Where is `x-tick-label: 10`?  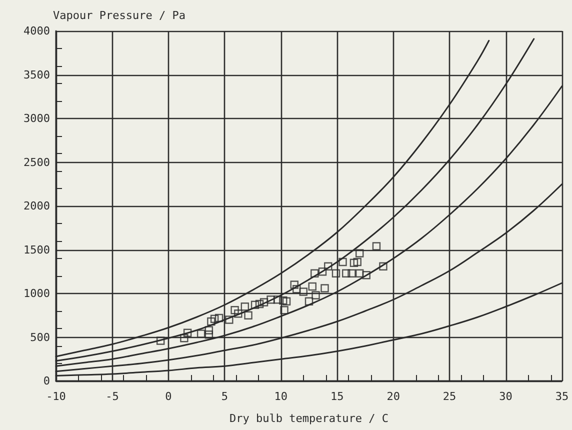
x-tick-label: 10 is located at coordinates (281, 396).